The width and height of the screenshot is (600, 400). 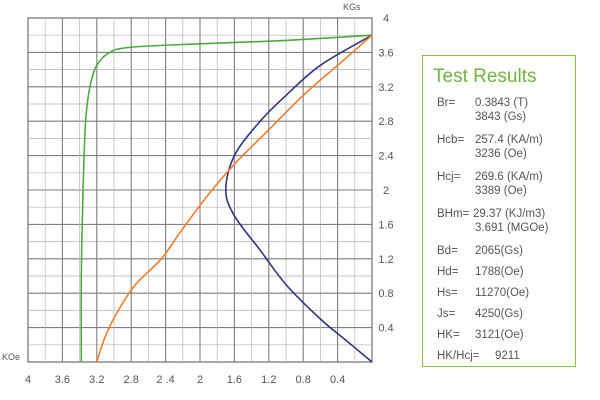 I want to click on x-axis-ticks: 4 3.6 3.2 2.8 2 .4 2 1.6 1.2 0.8 0.4, so click(x=185, y=380).